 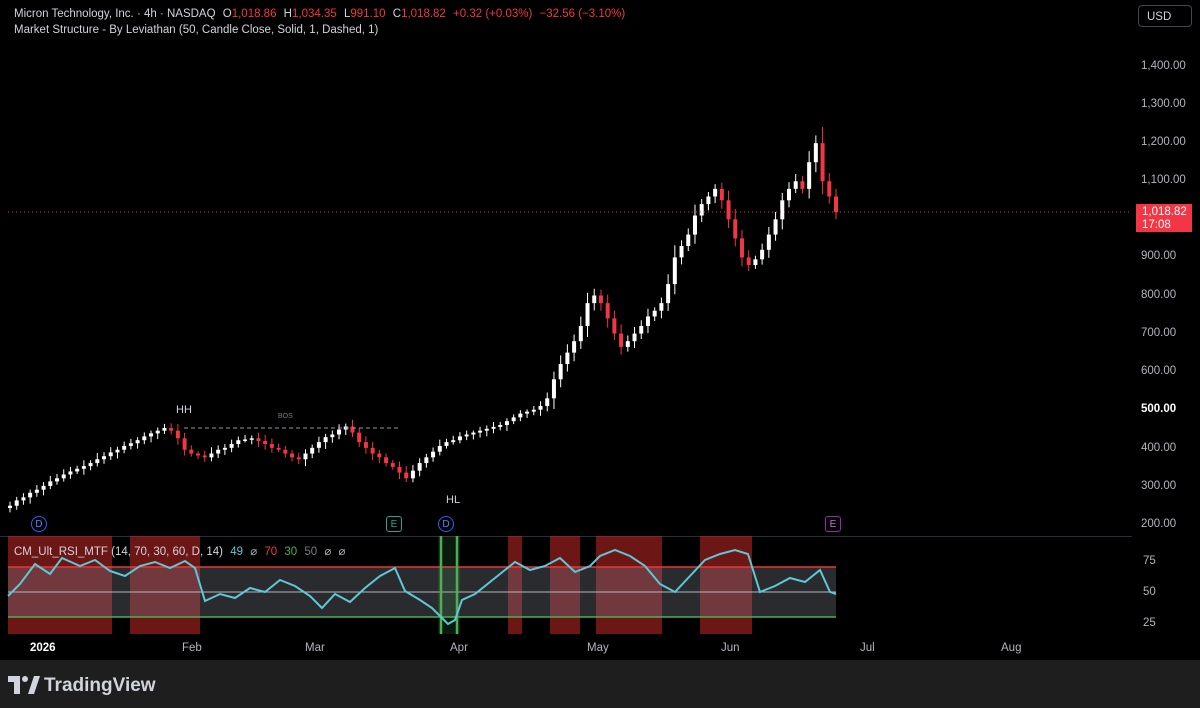 I want to click on y-tick-label: 600.00, so click(x=1159, y=371).